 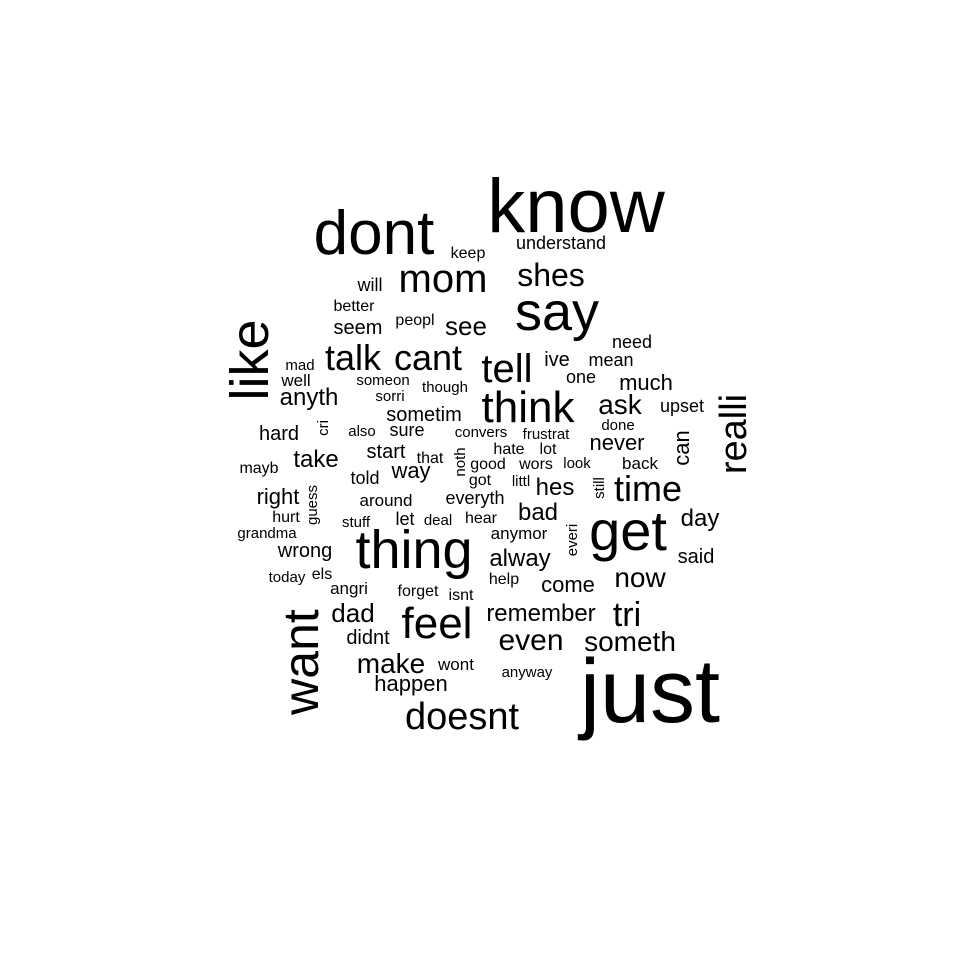 What do you see at coordinates (640, 577) in the screenshot?
I see `word-now: now` at bounding box center [640, 577].